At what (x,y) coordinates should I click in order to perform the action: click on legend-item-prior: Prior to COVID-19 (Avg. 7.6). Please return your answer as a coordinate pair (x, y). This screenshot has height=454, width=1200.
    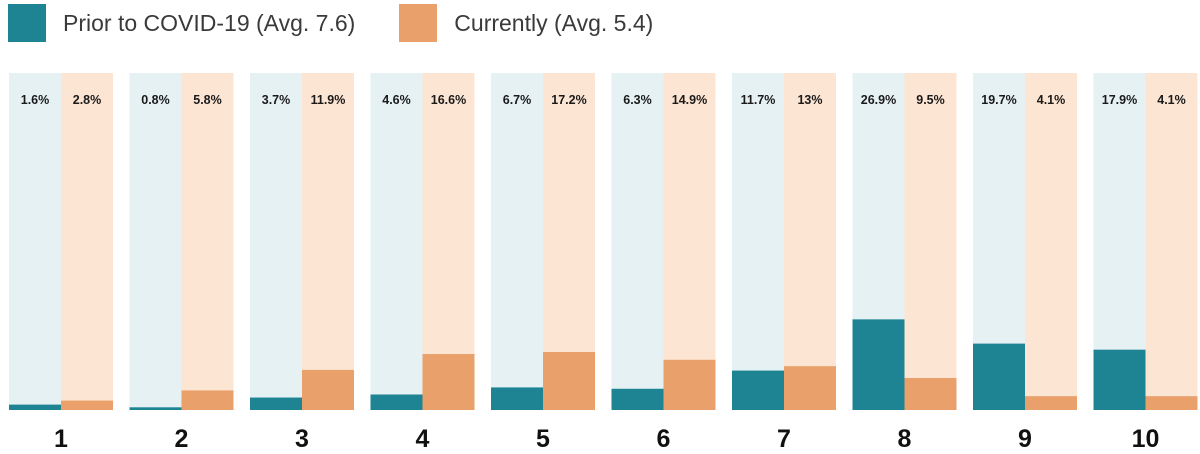
    Looking at the image, I should click on (181, 23).